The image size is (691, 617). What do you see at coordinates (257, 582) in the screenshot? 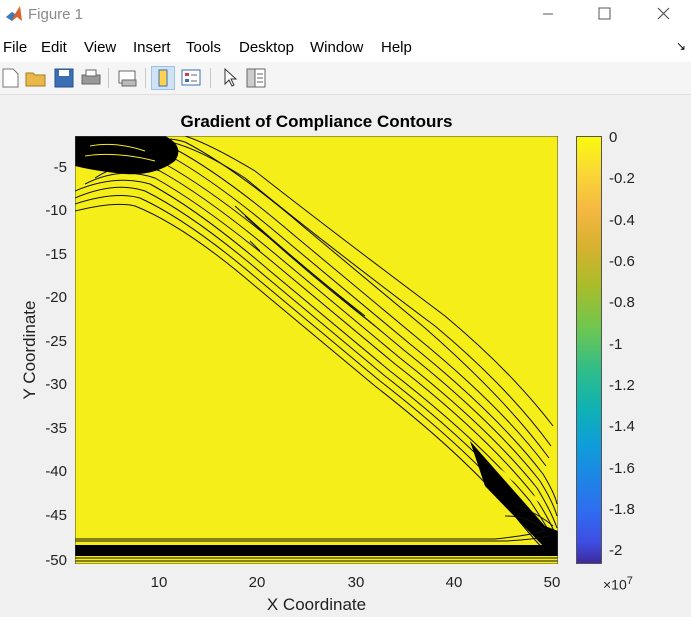
I see `x-tick-label: 20` at bounding box center [257, 582].